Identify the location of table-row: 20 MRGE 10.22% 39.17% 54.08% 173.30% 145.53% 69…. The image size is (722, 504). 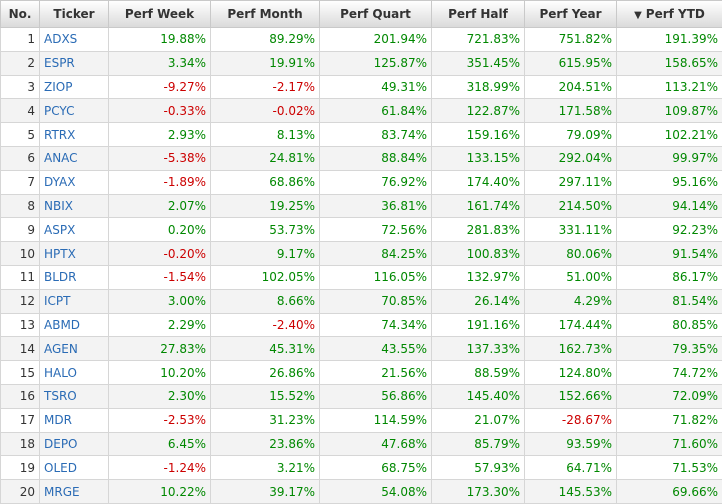
(361, 491).